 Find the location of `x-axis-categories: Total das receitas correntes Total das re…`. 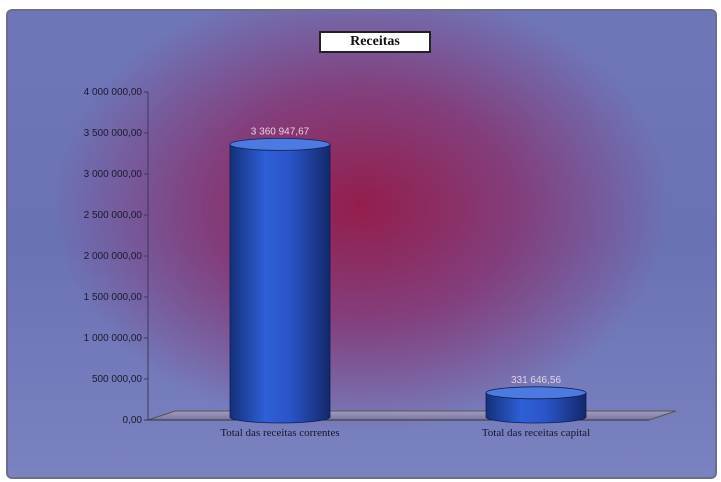

x-axis-categories: Total das receitas correntes Total das re… is located at coordinates (405, 433).